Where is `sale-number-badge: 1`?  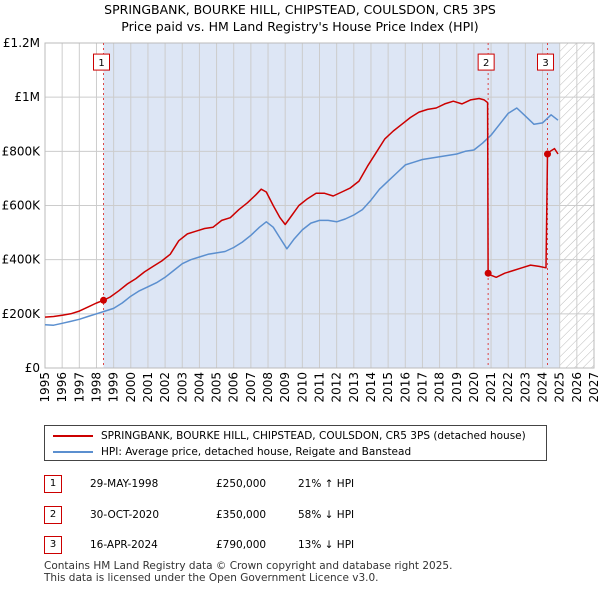
sale-number-badge: 1 is located at coordinates (53, 484).